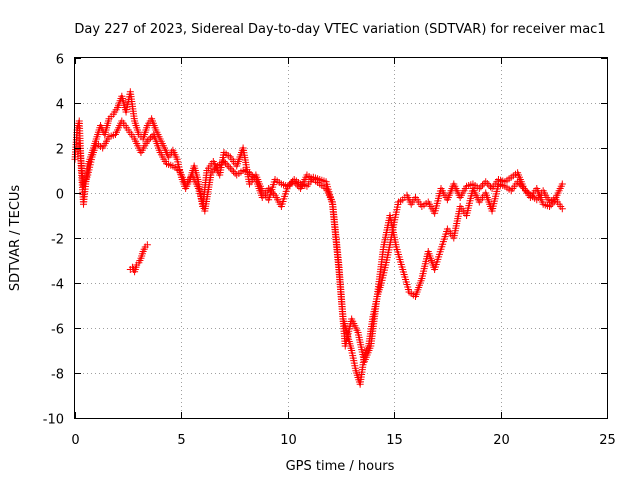 Image resolution: width=640 pixels, height=480 pixels. What do you see at coordinates (57, 330) in the screenshot?
I see `y-tick-label: -6` at bounding box center [57, 330].